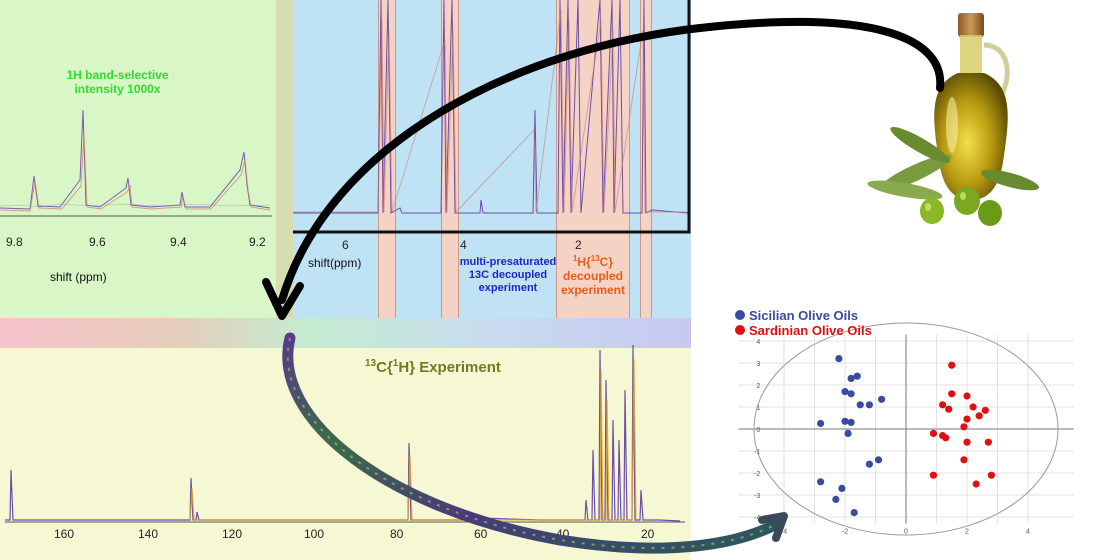 Image resolution: width=1100 pixels, height=560 pixels. I want to click on bottle-neck, so click(971, 55).